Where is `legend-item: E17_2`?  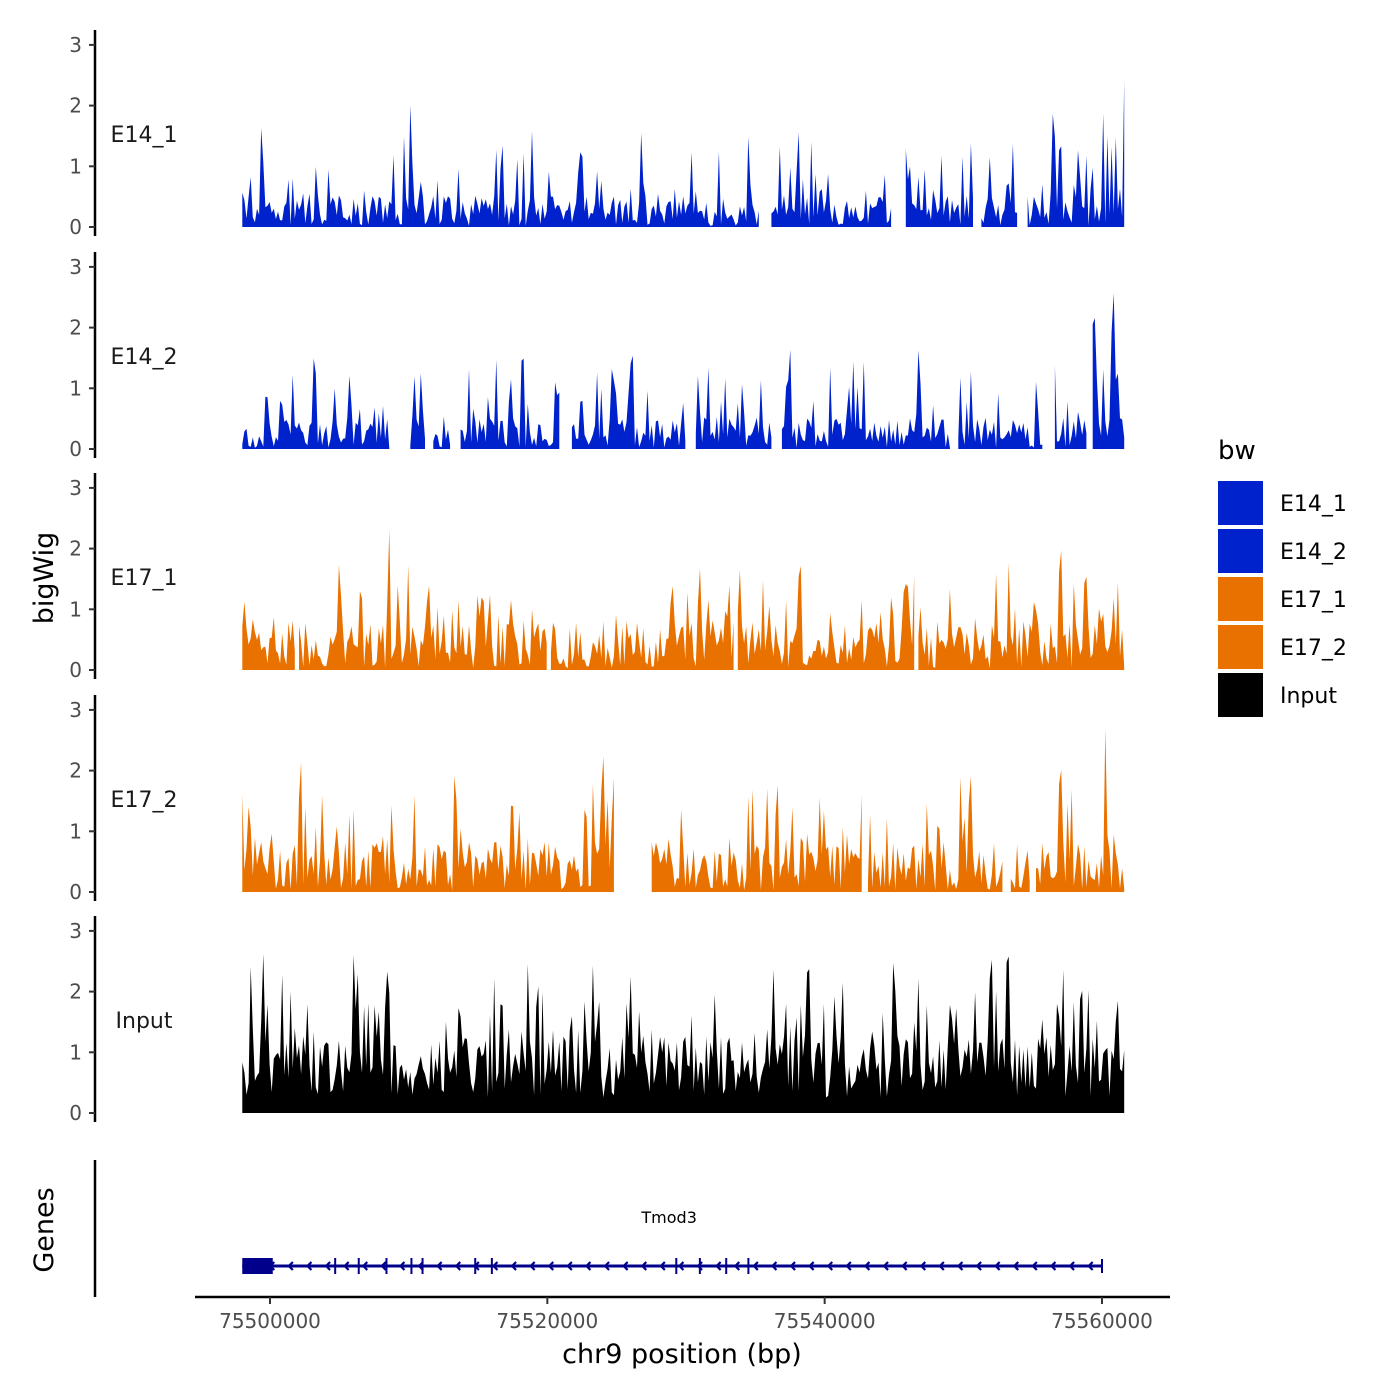 legend-item: E17_2 is located at coordinates (1282, 647).